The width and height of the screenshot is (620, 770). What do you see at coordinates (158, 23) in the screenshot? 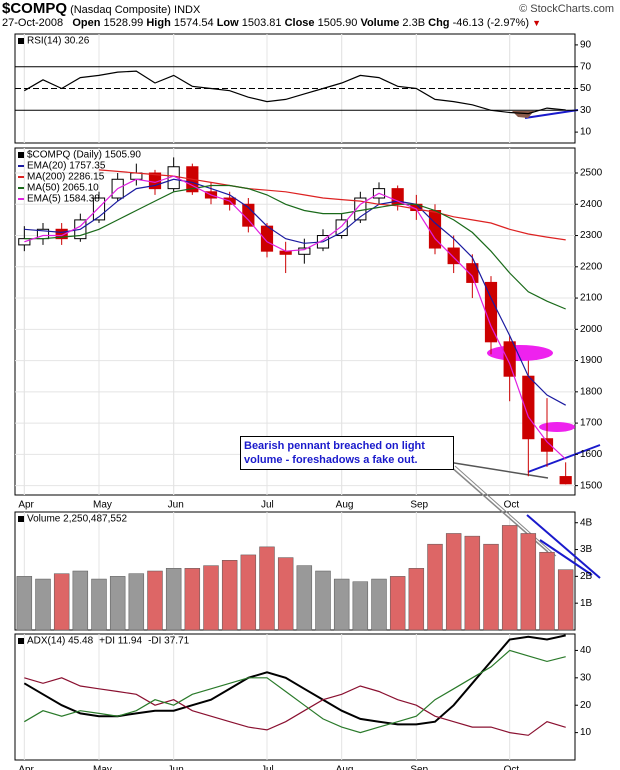
I see `label: High` at bounding box center [158, 23].